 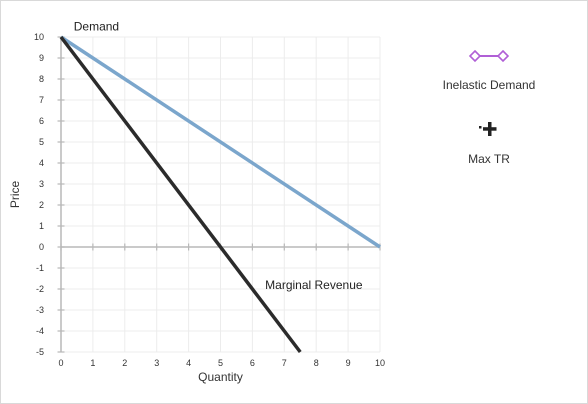 What do you see at coordinates (92, 363) in the screenshot?
I see `x-tick-label: 1` at bounding box center [92, 363].